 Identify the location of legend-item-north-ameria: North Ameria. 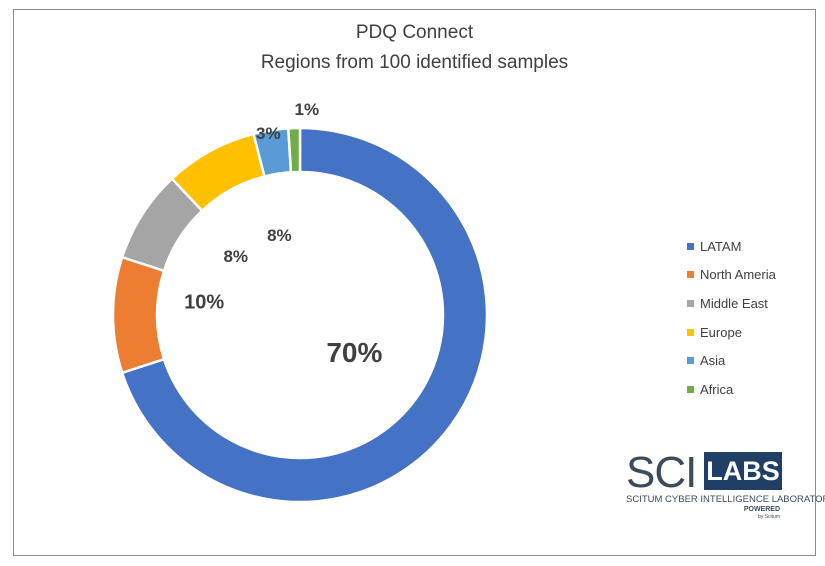
(731, 275).